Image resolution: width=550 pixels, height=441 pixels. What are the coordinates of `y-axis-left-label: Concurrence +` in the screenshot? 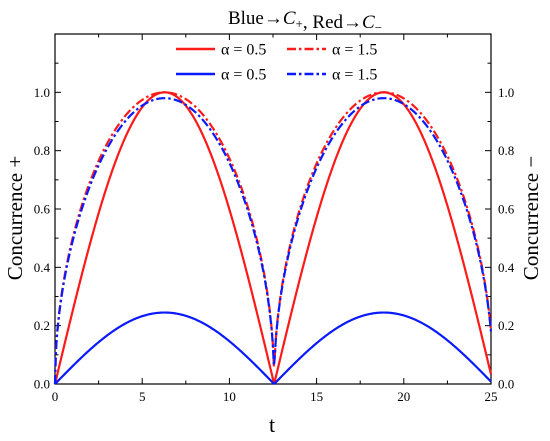 It's located at (15, 218).